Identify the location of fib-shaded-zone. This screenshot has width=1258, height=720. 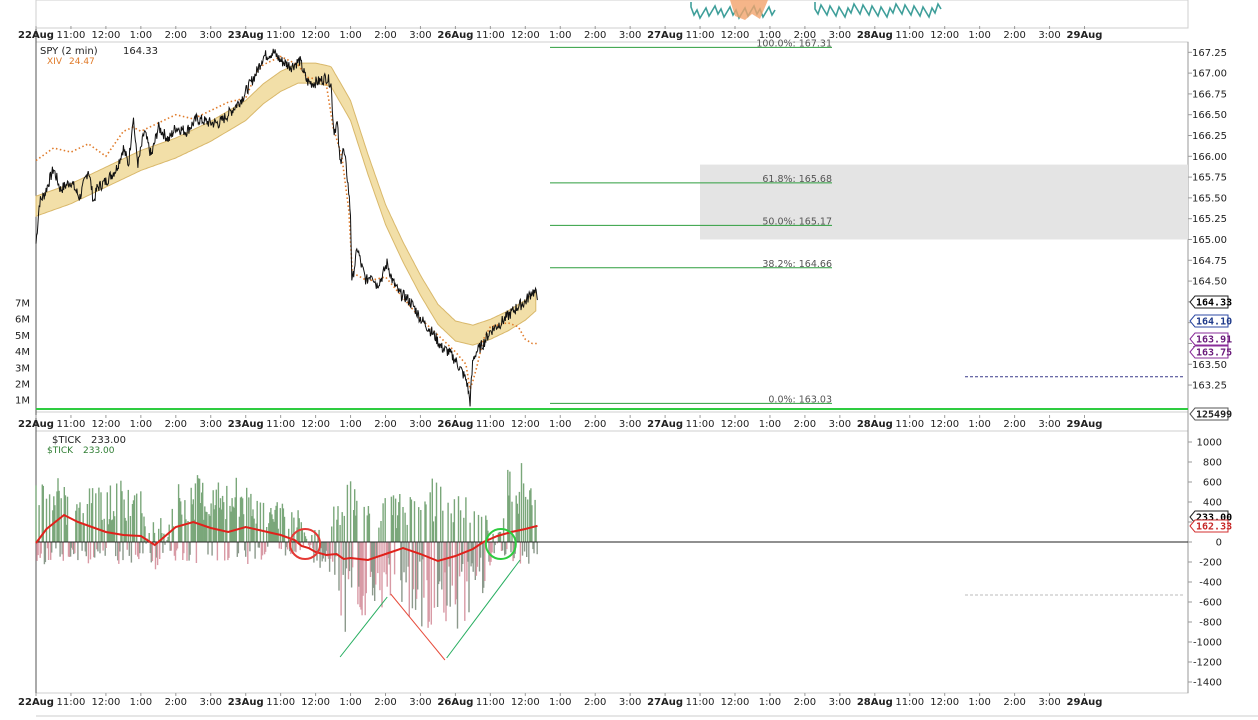
(944, 202).